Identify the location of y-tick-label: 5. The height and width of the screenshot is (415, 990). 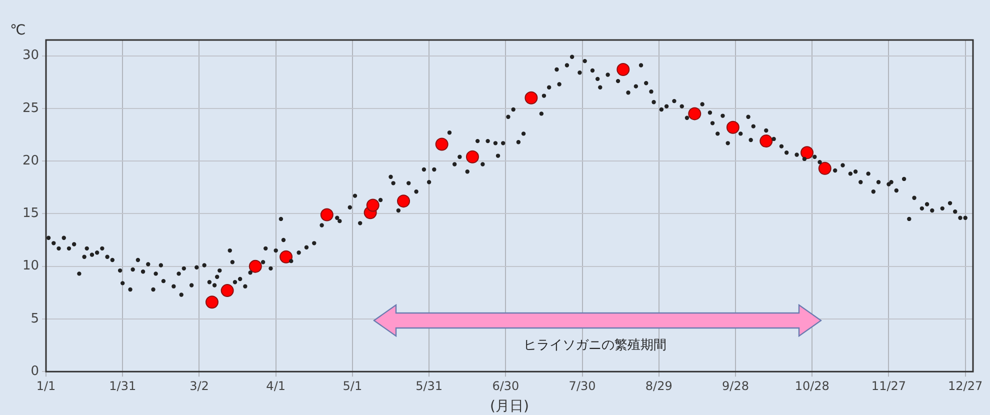
(34, 318).